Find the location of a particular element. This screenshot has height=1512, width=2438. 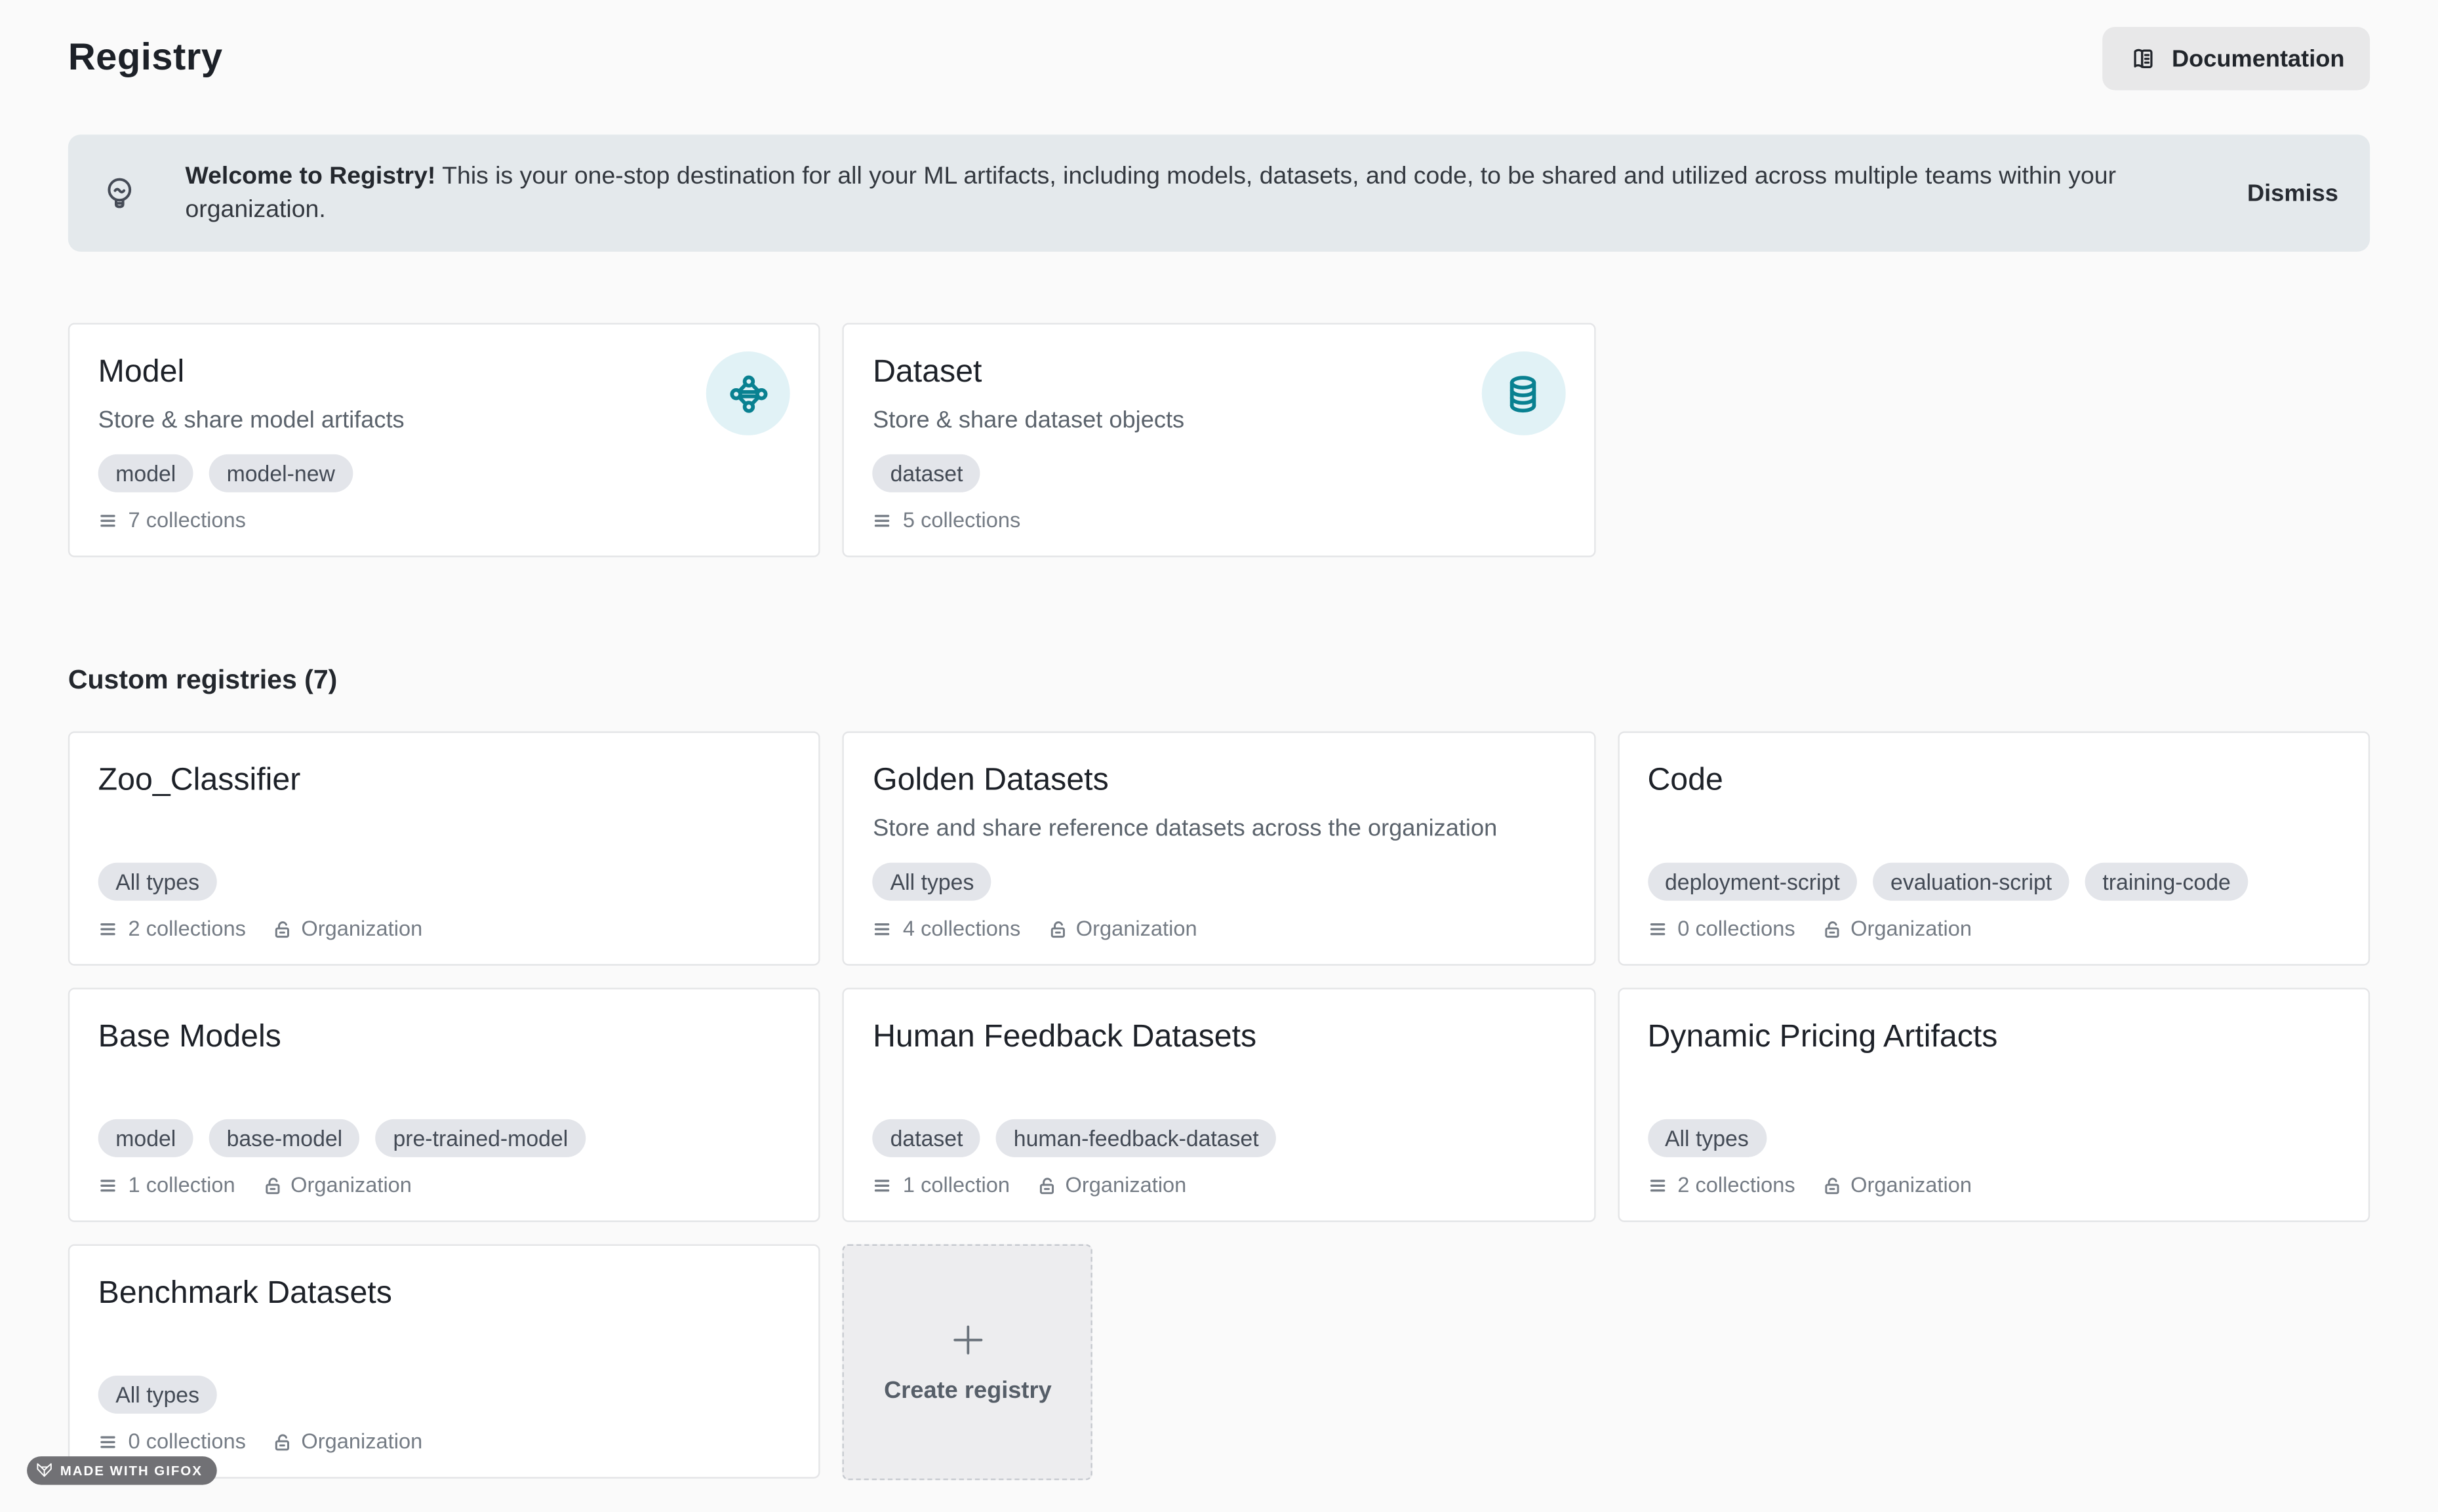

registry-card-description: Store & share dataset objects is located at coordinates (1029, 420).